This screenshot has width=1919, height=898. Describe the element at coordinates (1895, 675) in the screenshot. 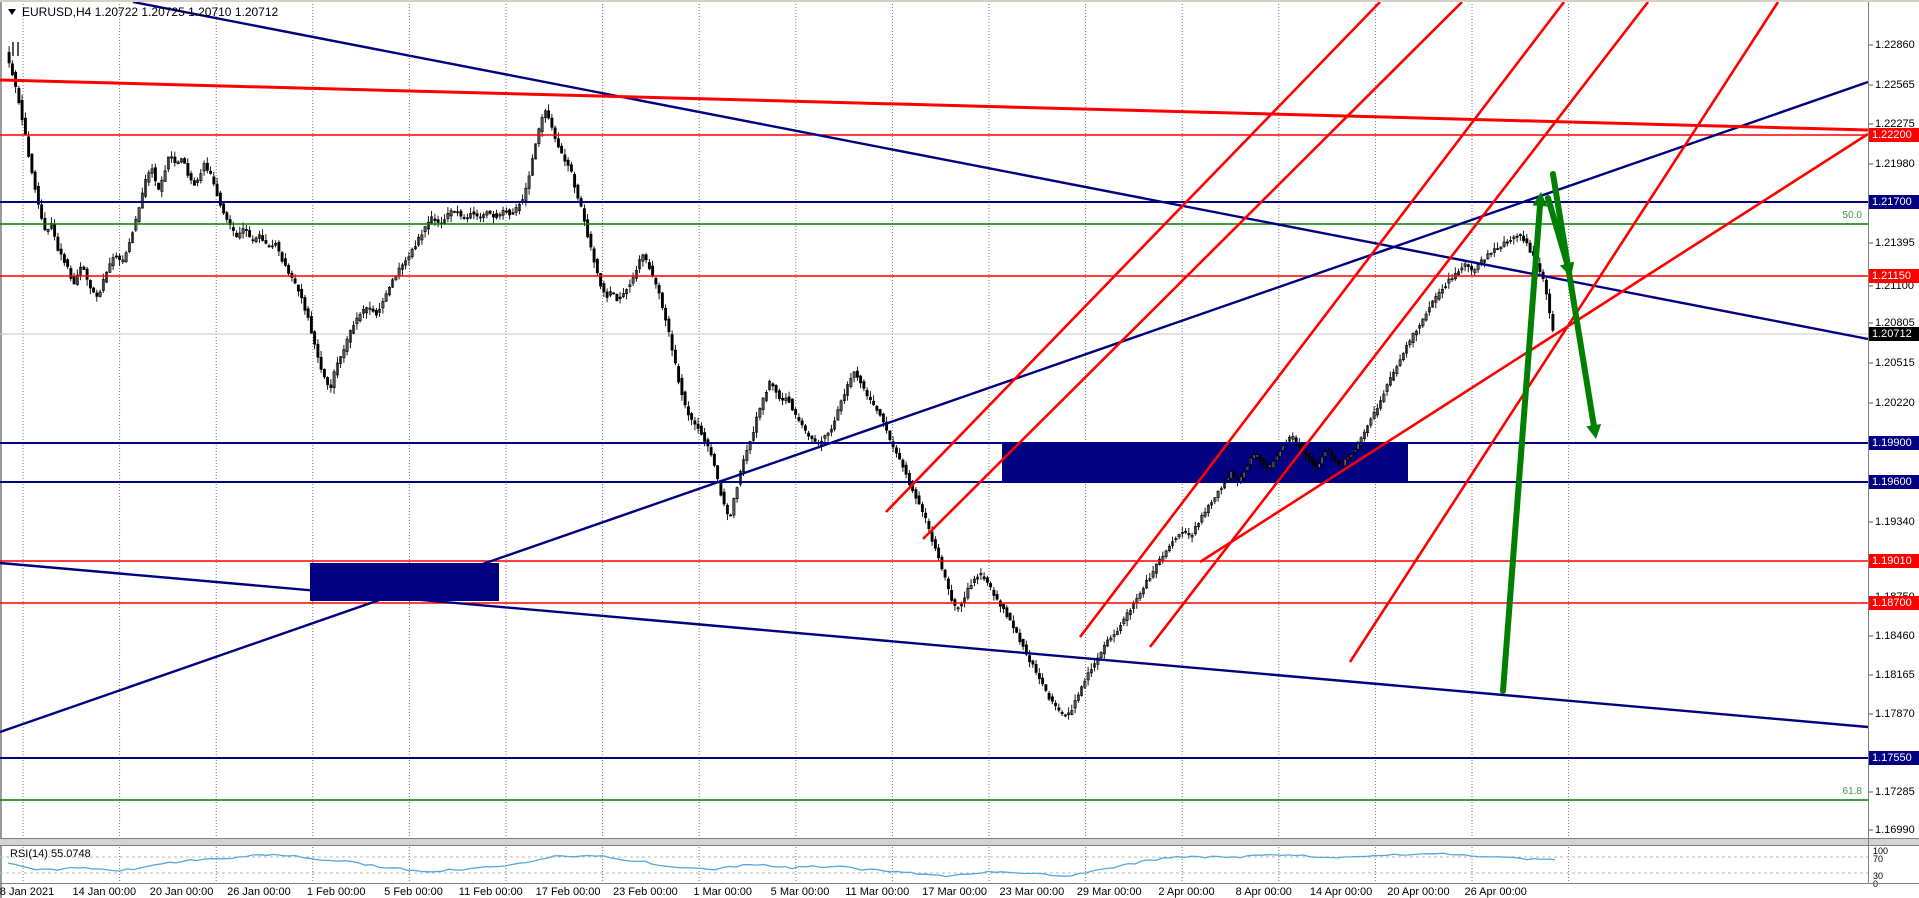

I see `price-tick-label: 1.18165` at that location.